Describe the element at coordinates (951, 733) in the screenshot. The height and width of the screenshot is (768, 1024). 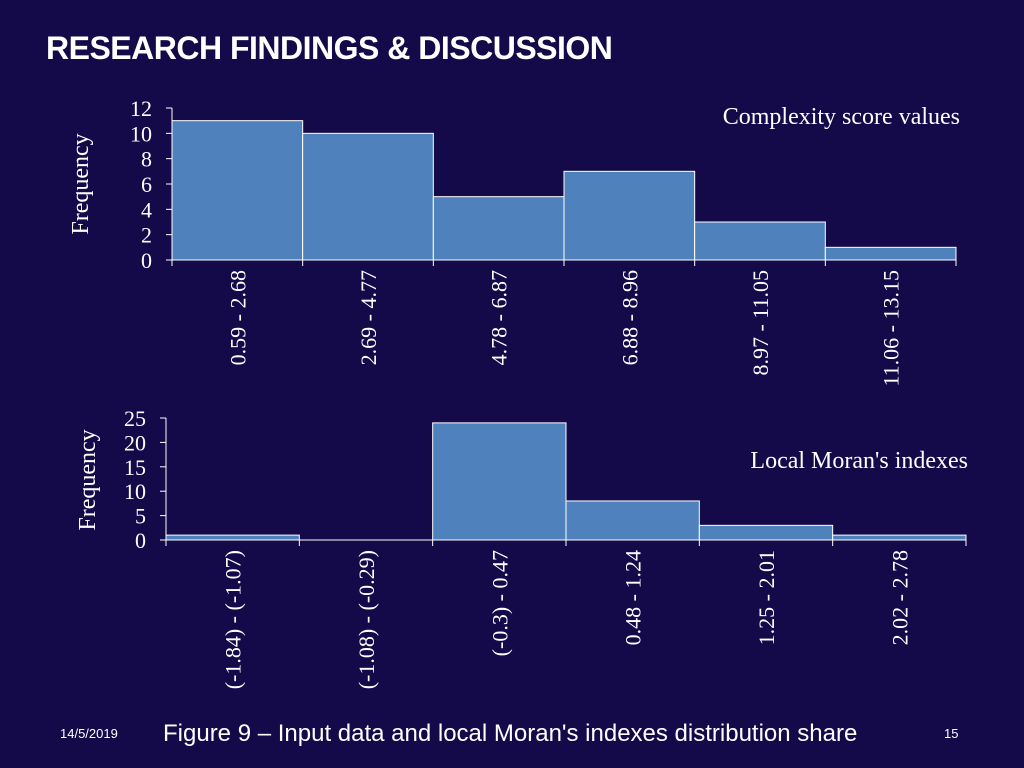
I see `page-number: 15` at that location.